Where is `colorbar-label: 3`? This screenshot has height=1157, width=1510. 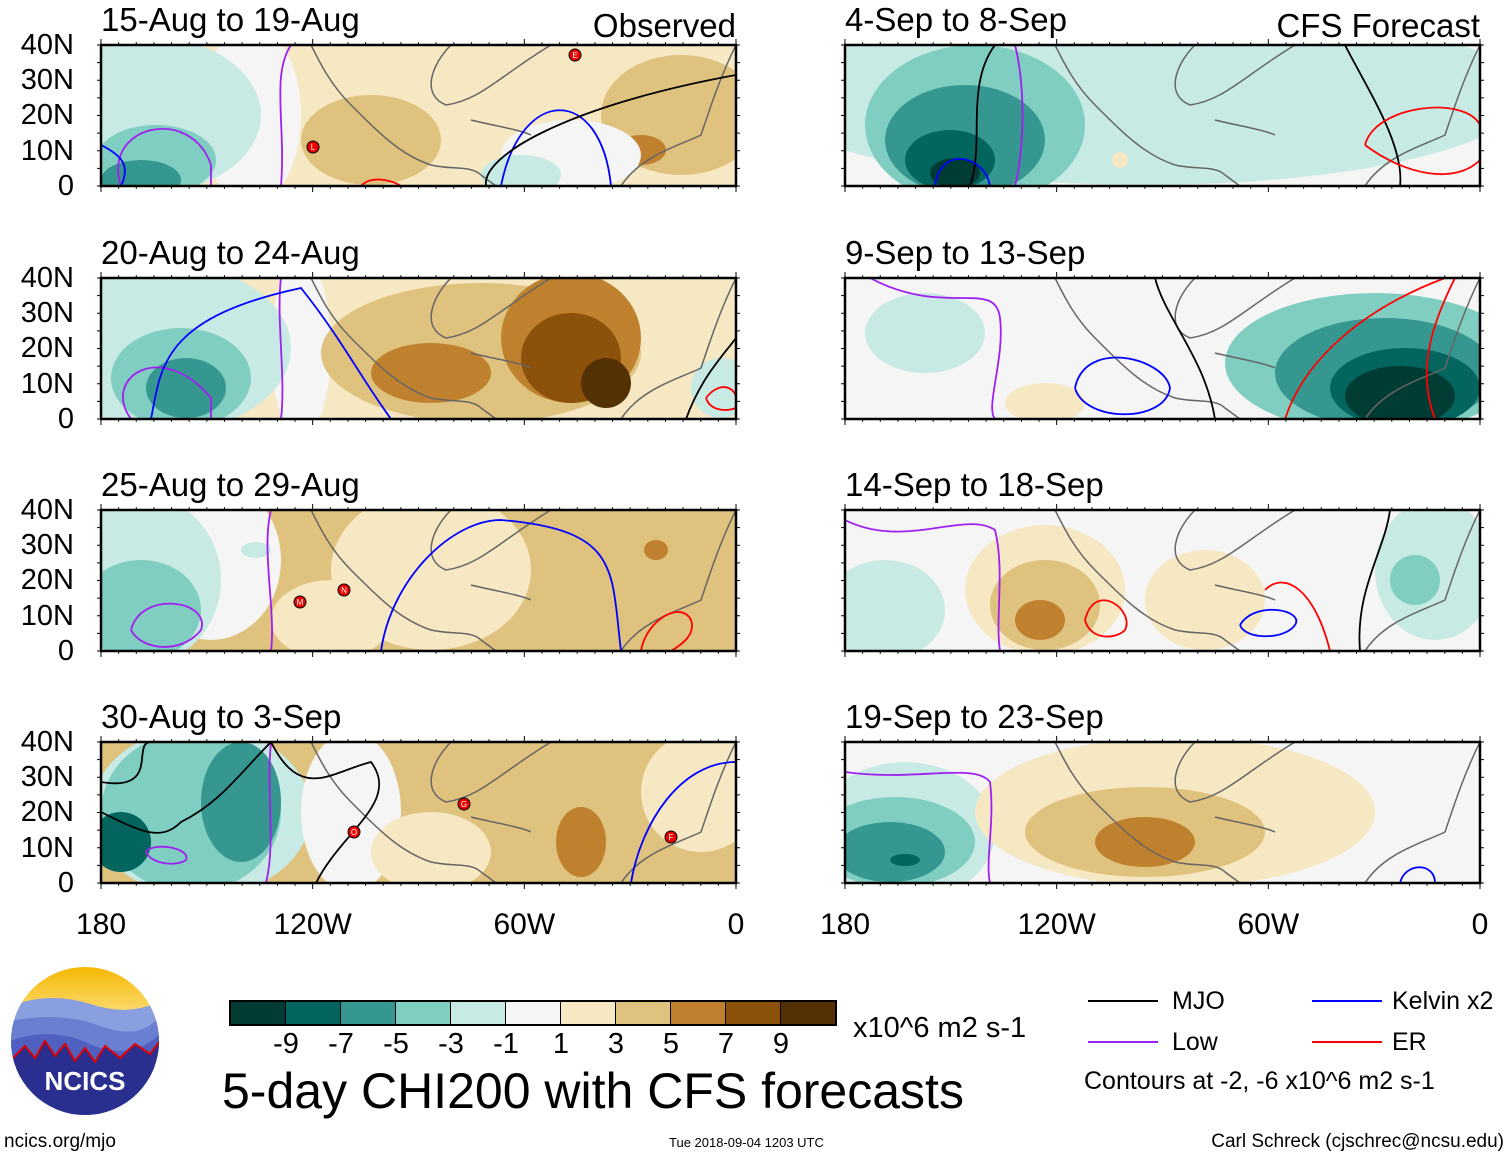 colorbar-label: 3 is located at coordinates (616, 1044).